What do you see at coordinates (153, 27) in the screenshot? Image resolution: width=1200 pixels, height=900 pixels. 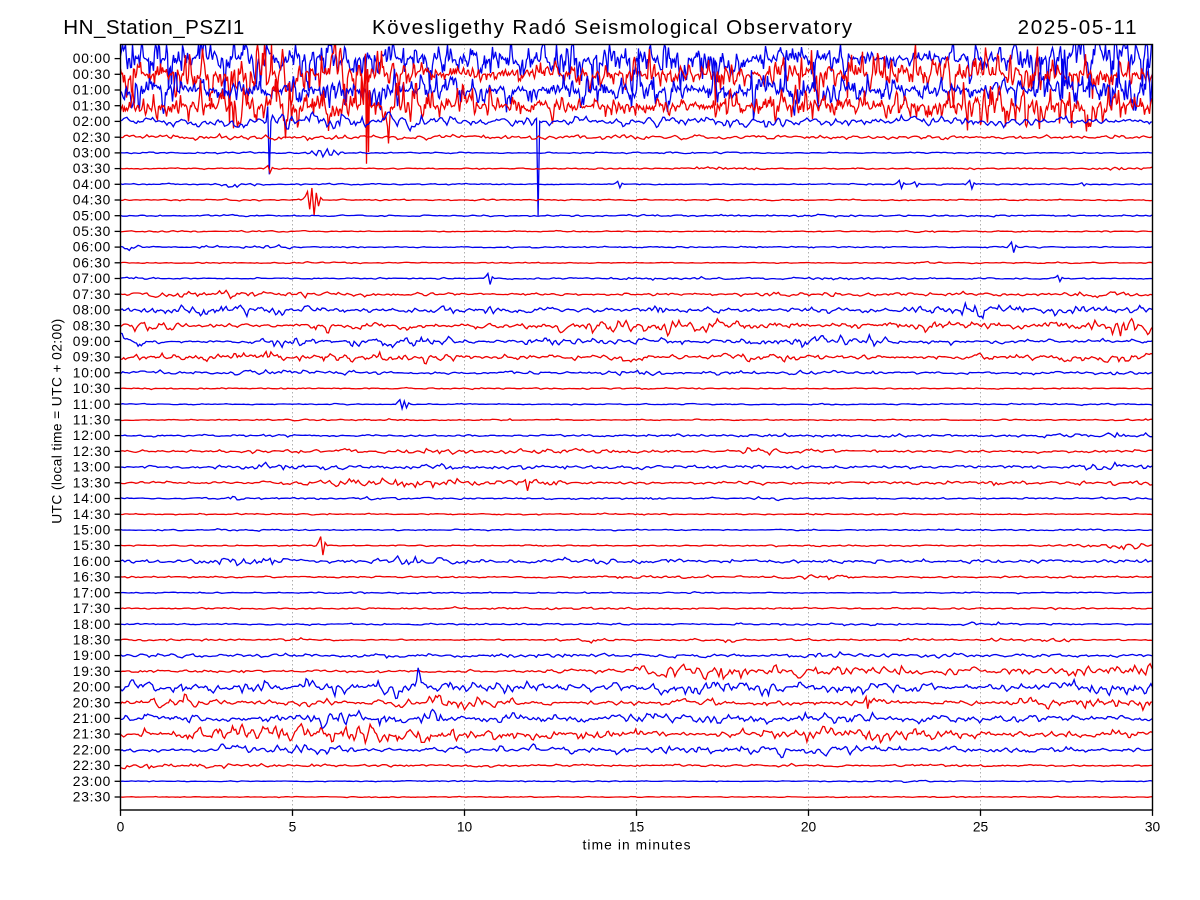 I see `svg-text: HN_Station_PSZI1` at bounding box center [153, 27].